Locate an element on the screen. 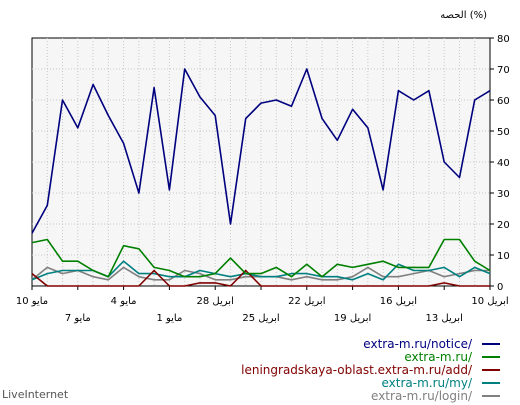 This screenshot has width=520, height=405. series-line-leningradskaya-oblast-extra-m-ru-add is located at coordinates (260, 278).